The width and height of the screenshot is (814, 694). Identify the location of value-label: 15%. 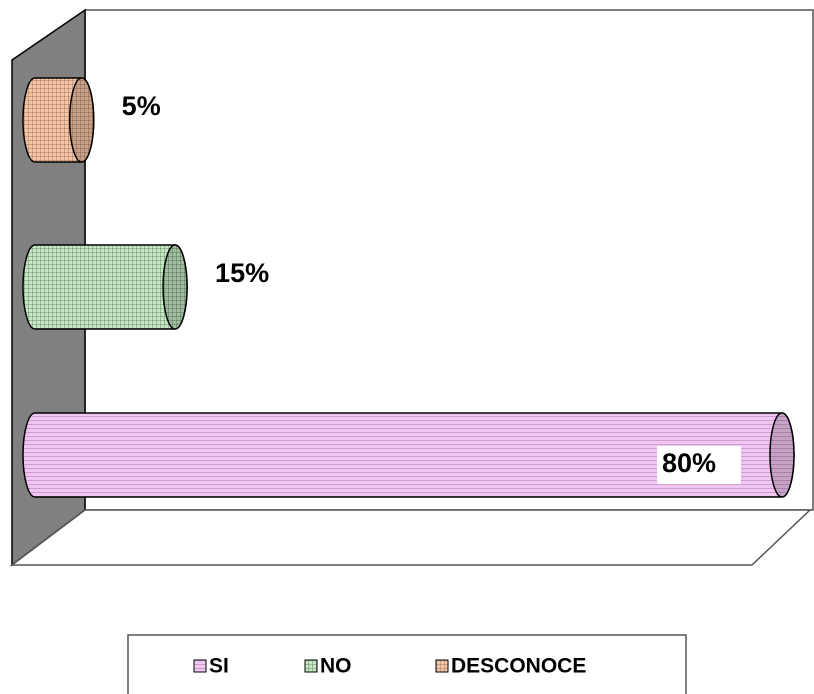
(242, 273).